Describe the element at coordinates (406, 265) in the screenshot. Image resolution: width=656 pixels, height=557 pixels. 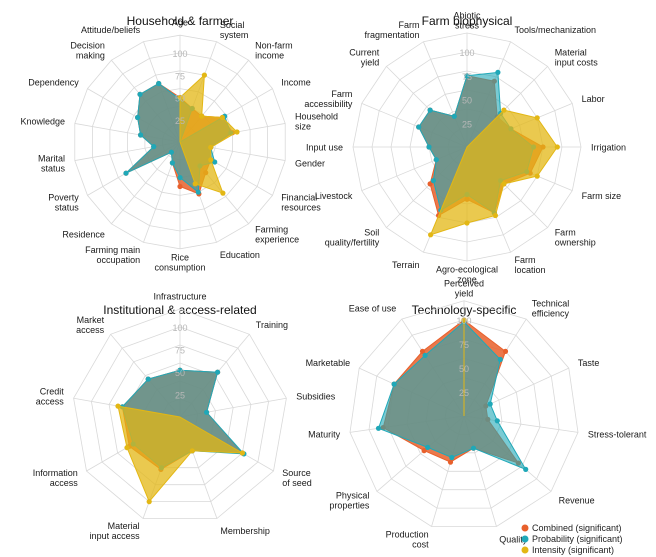
I see `axis-label-terrain: Terrain` at that location.